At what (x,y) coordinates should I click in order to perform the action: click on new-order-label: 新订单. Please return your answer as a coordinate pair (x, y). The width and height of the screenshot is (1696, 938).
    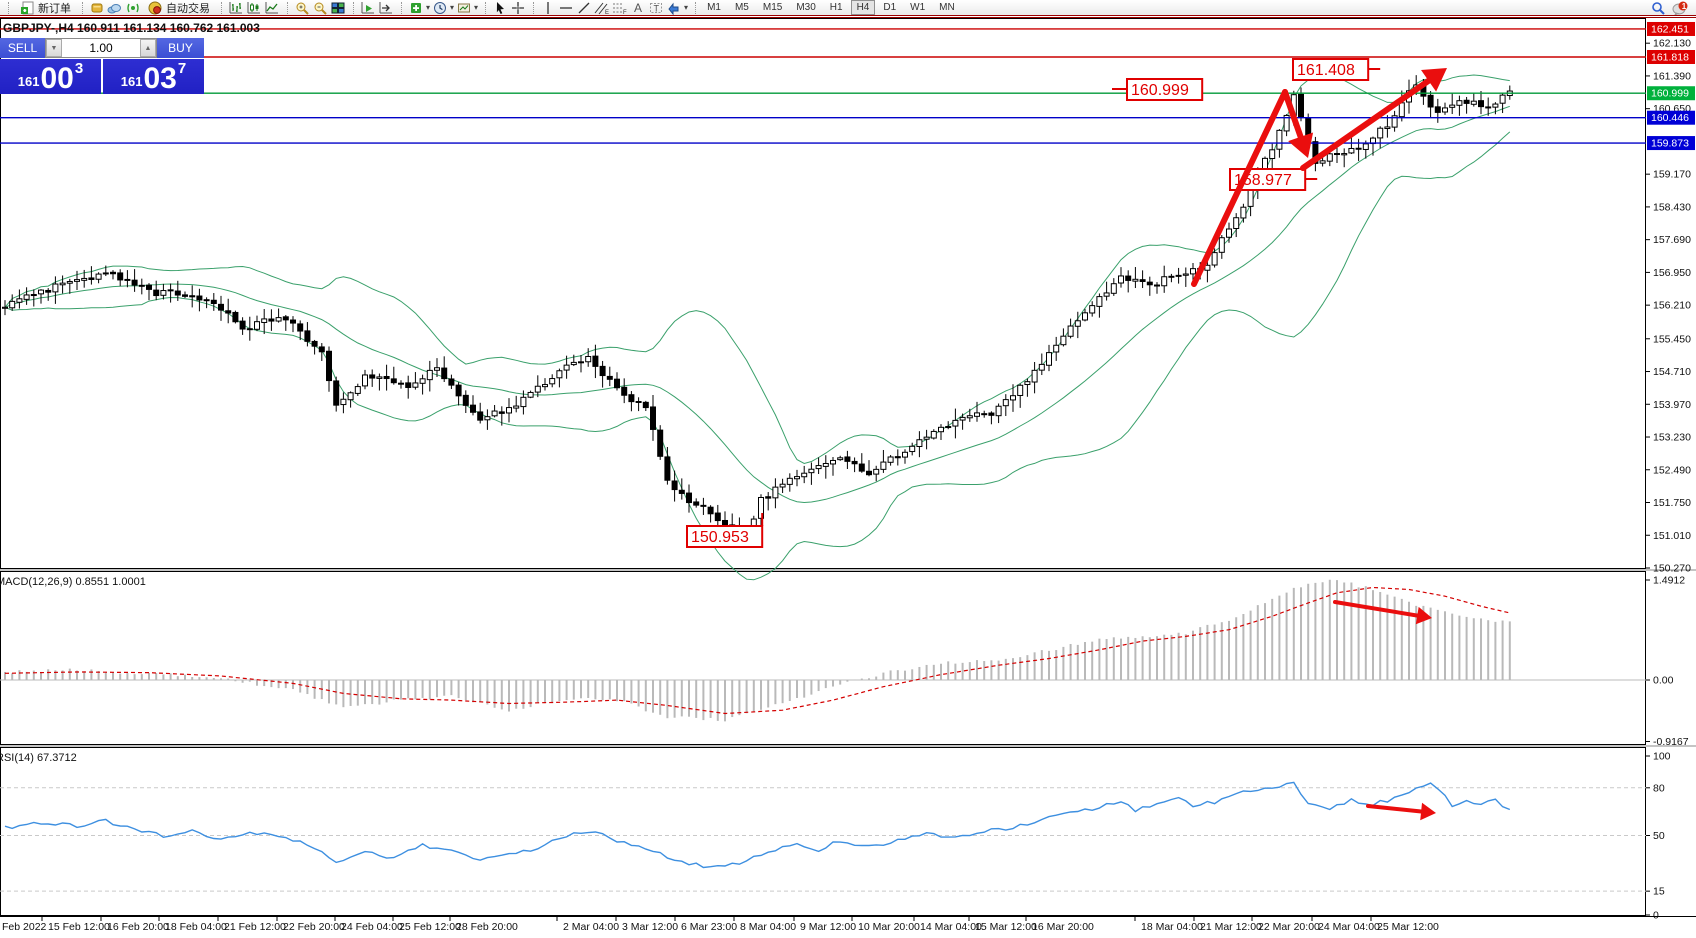
    Looking at the image, I should click on (54, 8).